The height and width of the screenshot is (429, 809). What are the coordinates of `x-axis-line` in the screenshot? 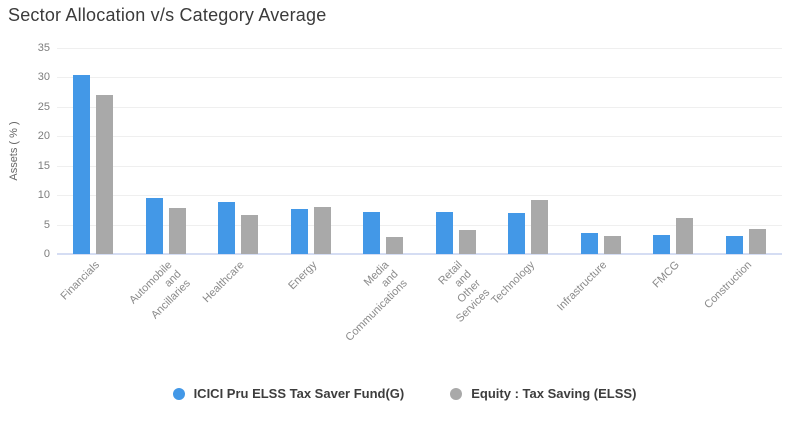 It's located at (419, 254).